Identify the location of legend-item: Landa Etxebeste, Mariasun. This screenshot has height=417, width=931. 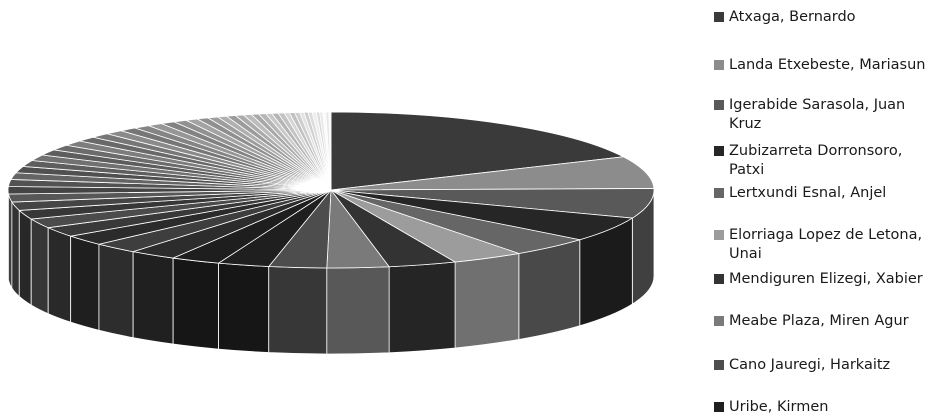
(822, 65).